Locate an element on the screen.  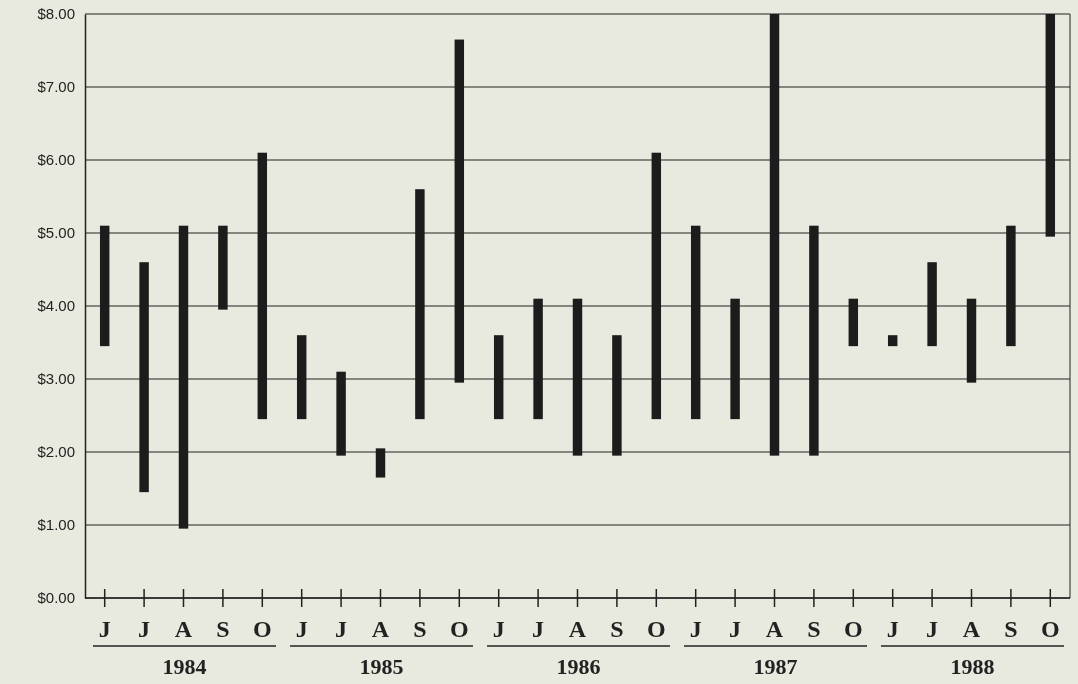
y-tick-label: $8.00 is located at coordinates (56, 14).